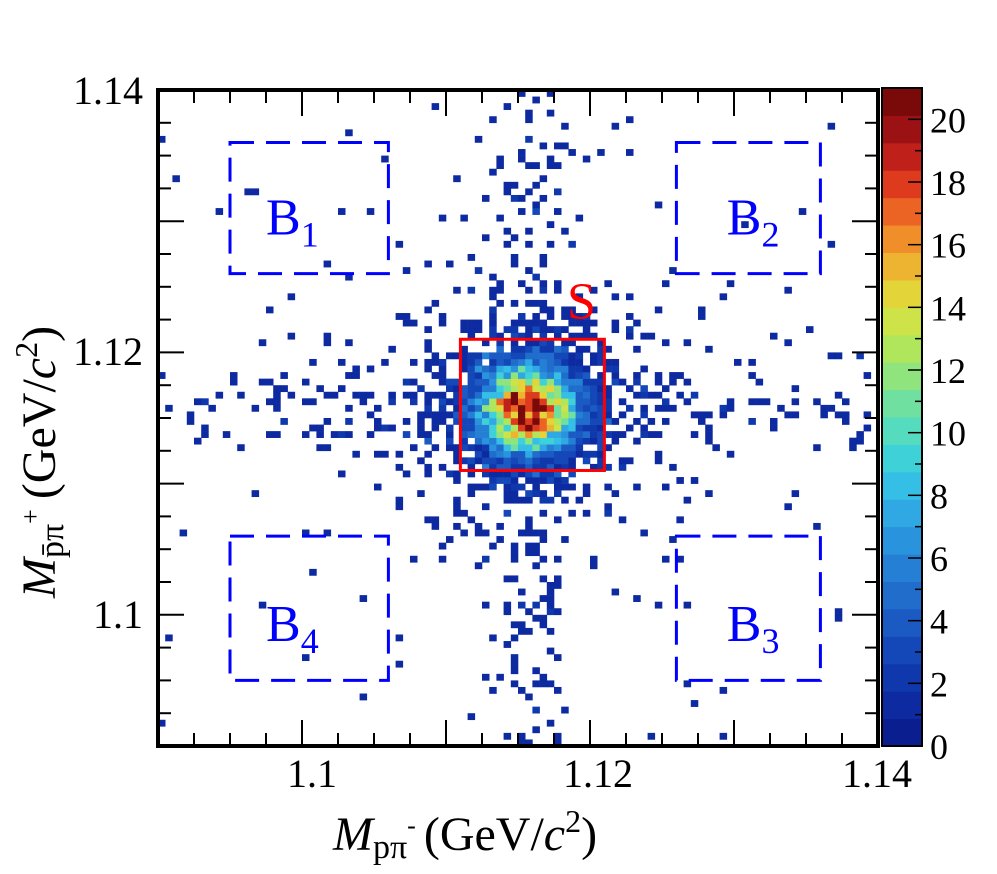  Describe the element at coordinates (753, 221) in the screenshot. I see `region-label-b2: B2` at that location.